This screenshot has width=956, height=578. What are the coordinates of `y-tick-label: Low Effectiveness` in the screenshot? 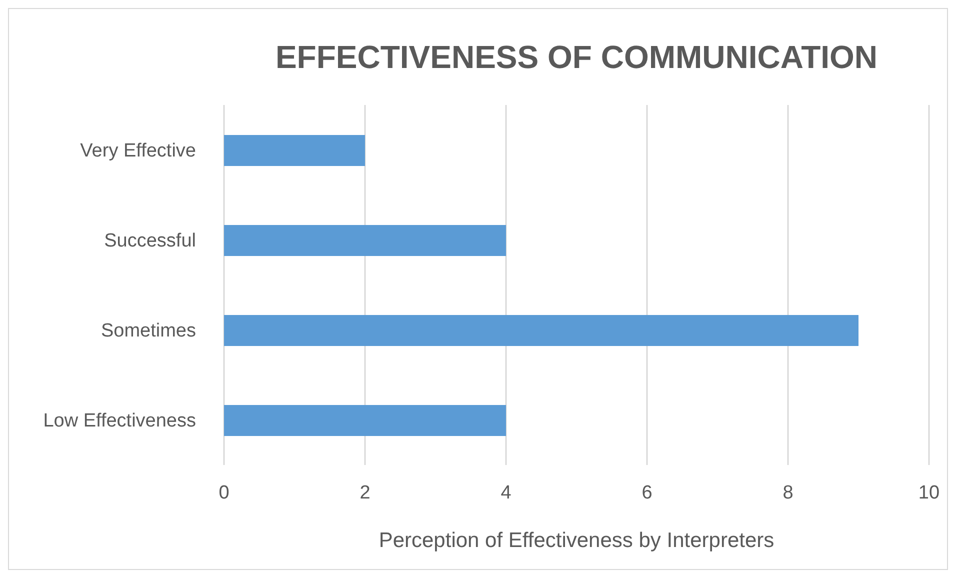 It's located at (119, 421).